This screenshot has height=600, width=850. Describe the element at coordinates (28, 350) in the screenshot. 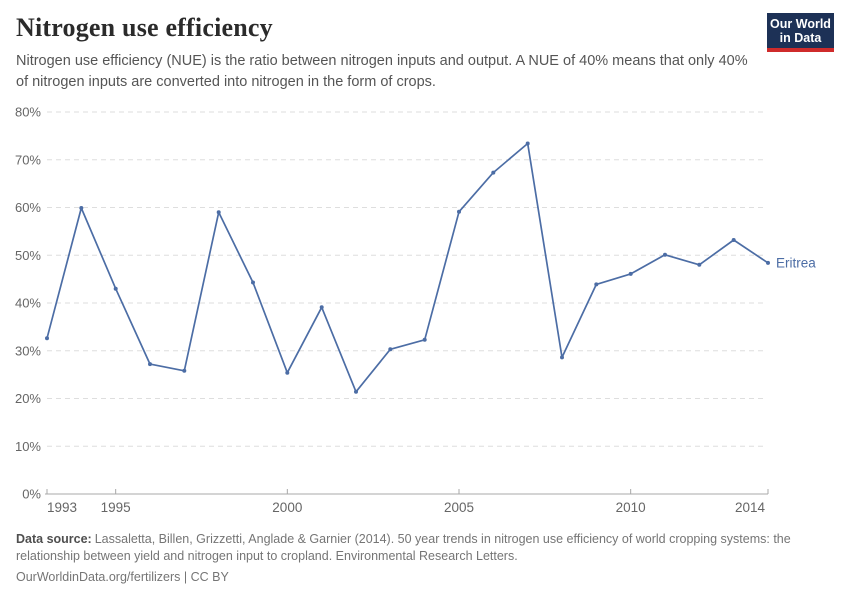

I see `y-axis-tick-label: 30%` at that location.